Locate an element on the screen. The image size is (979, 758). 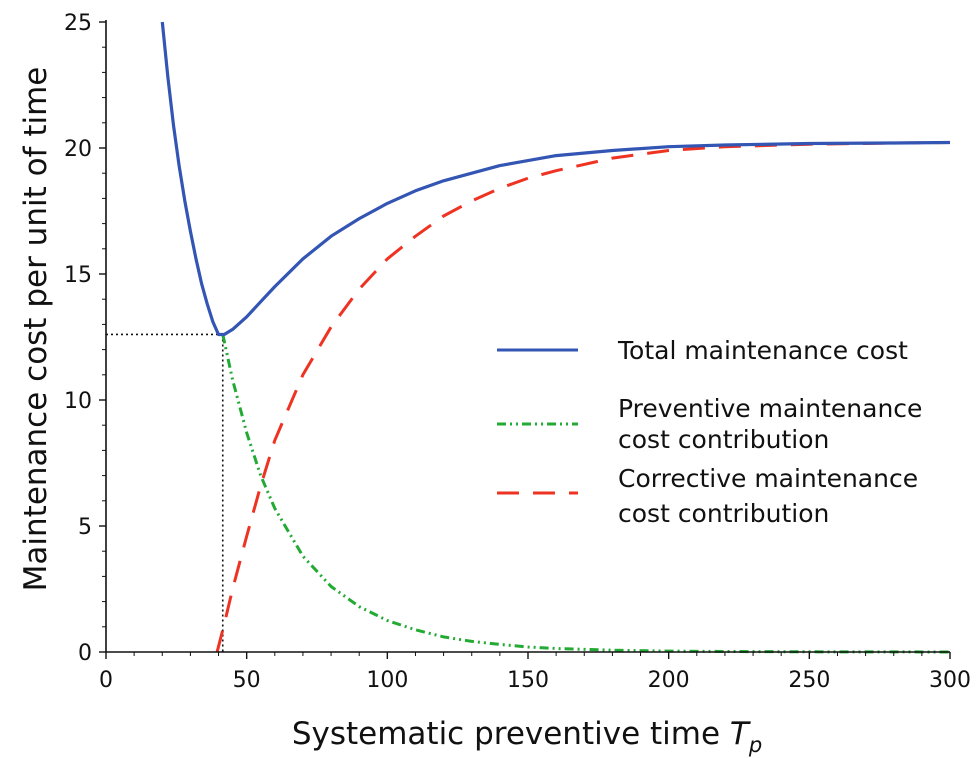
y-tick-label: 25 is located at coordinates (78, 23).